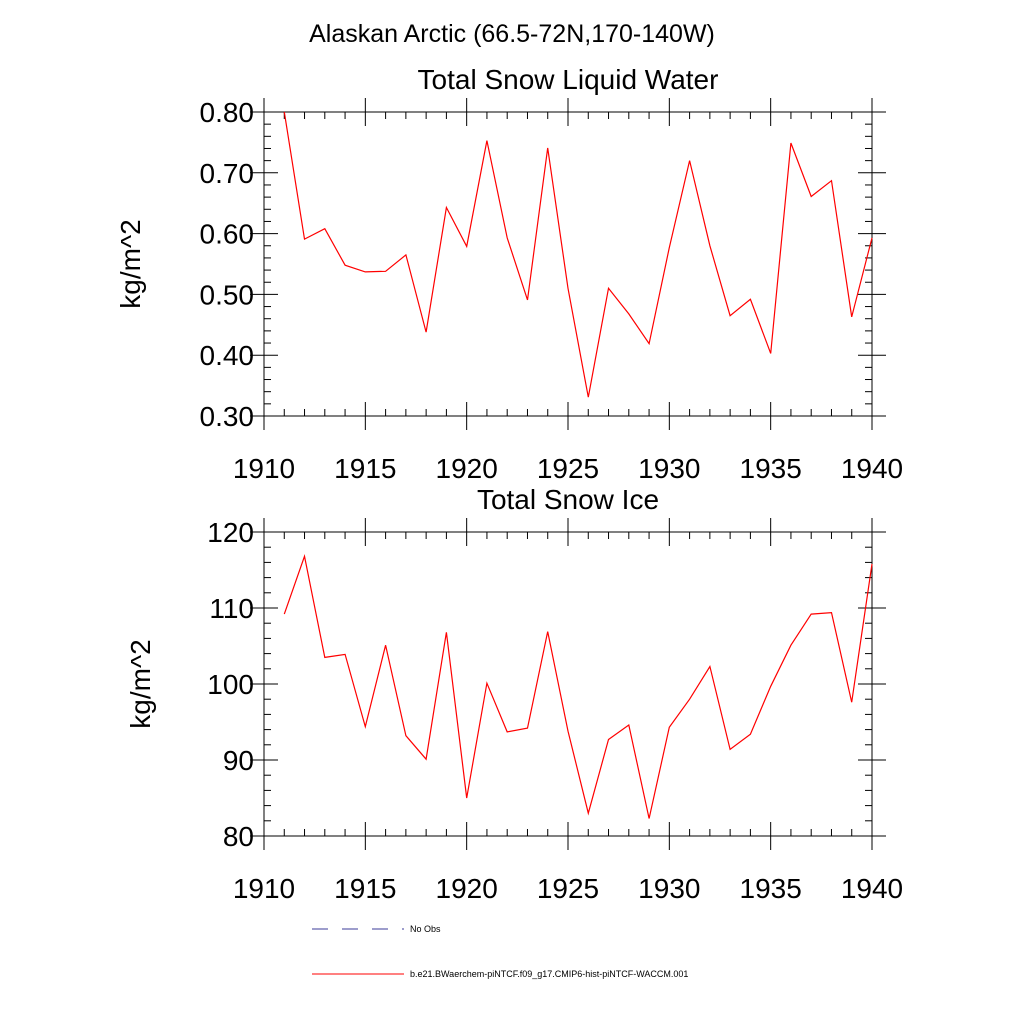 The image size is (1024, 1024). What do you see at coordinates (238, 760) in the screenshot?
I see `y-tick-label: 90` at bounding box center [238, 760].